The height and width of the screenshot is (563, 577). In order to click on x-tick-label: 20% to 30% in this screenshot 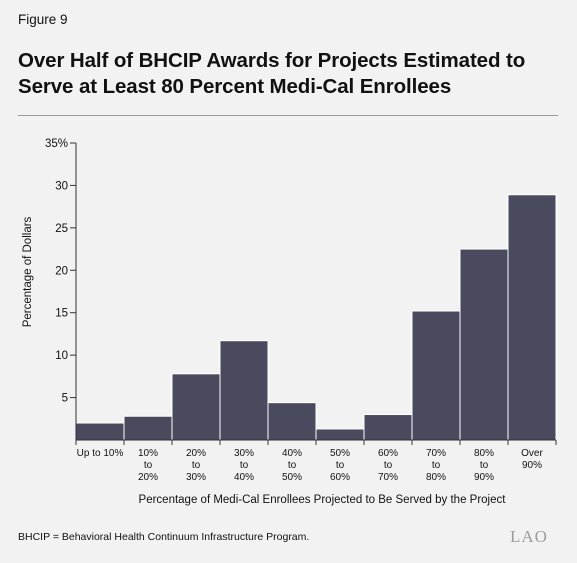, I will do `click(196, 465)`.